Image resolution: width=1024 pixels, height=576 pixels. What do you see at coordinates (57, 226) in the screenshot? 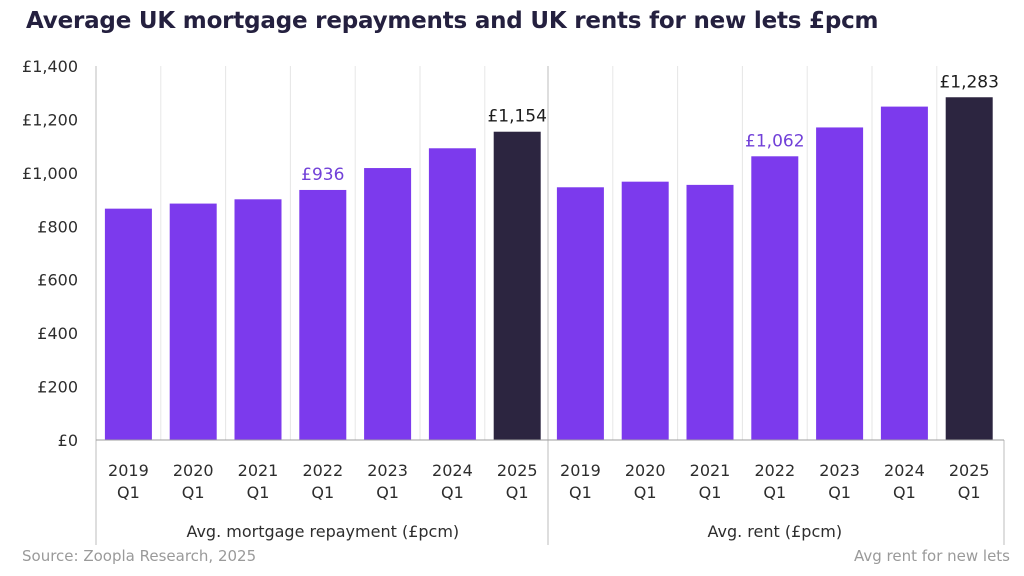
I see `y-tick-label: £800` at bounding box center [57, 226].